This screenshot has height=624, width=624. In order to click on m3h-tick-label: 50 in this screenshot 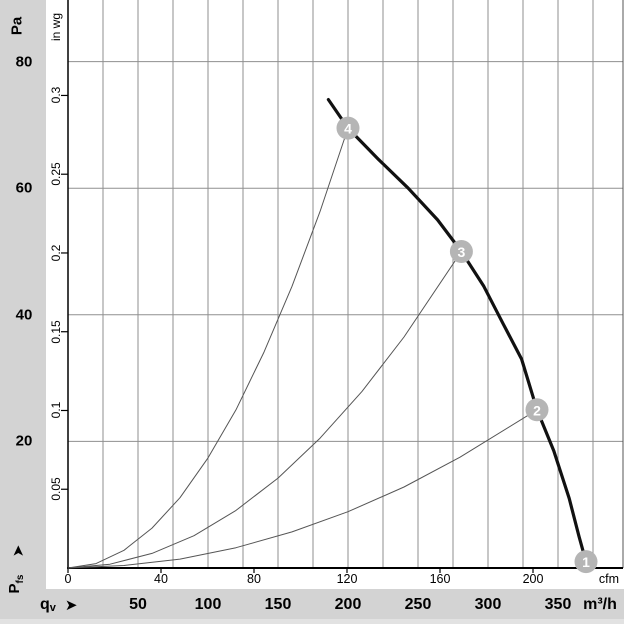, I will do `click(138, 604)`.